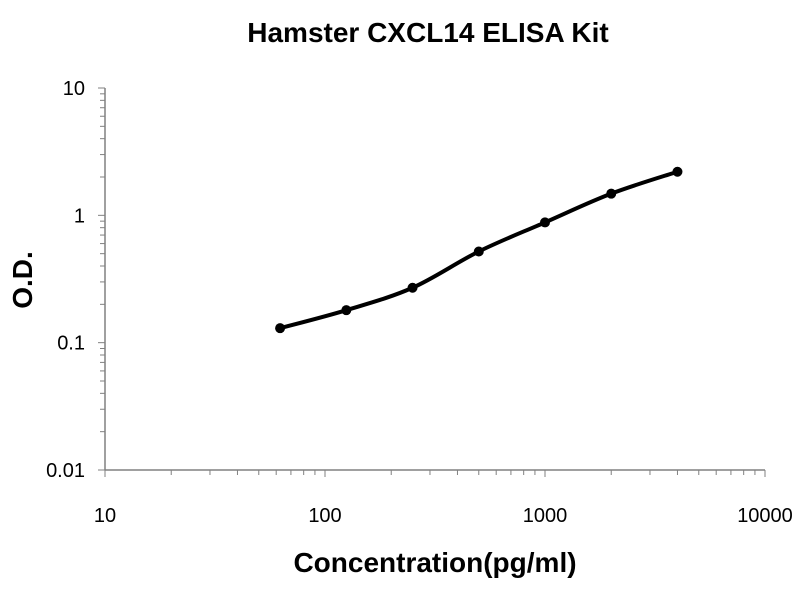 The width and height of the screenshot is (800, 600). I want to click on y-tick-label: 0.1, so click(71, 344).